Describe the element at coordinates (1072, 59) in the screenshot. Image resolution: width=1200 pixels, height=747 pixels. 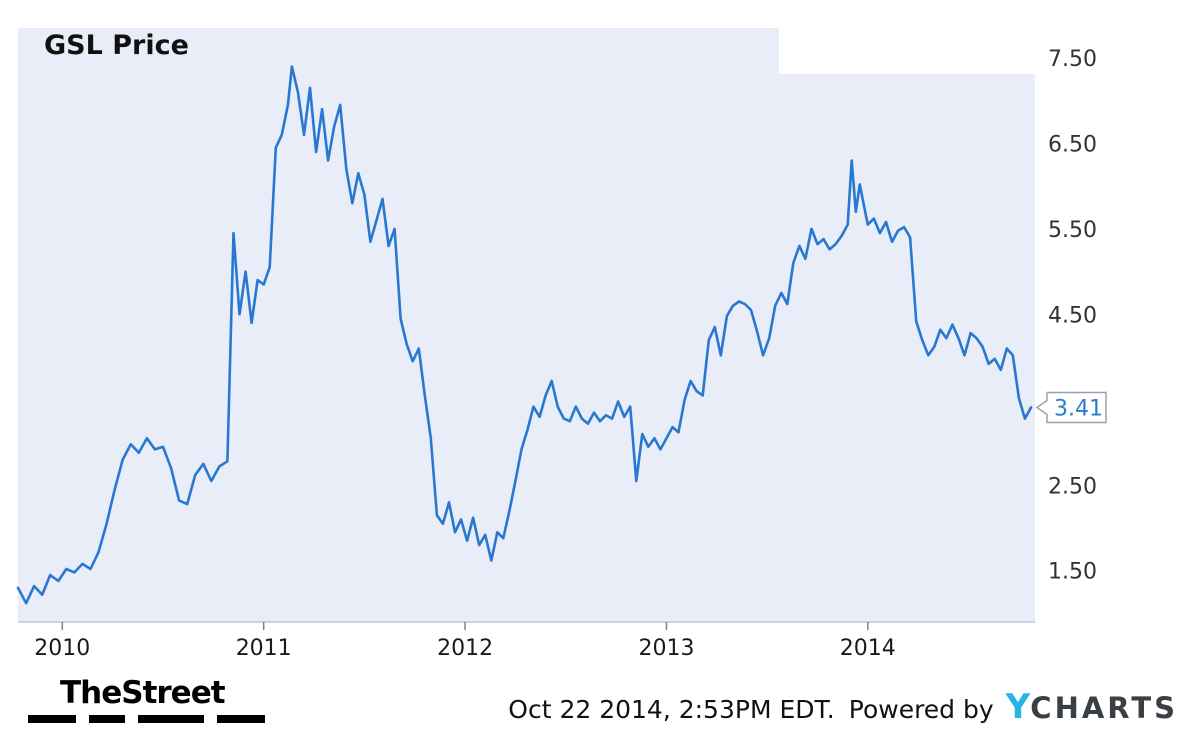
I see `y-axis-tick-label: 7.50` at that location.